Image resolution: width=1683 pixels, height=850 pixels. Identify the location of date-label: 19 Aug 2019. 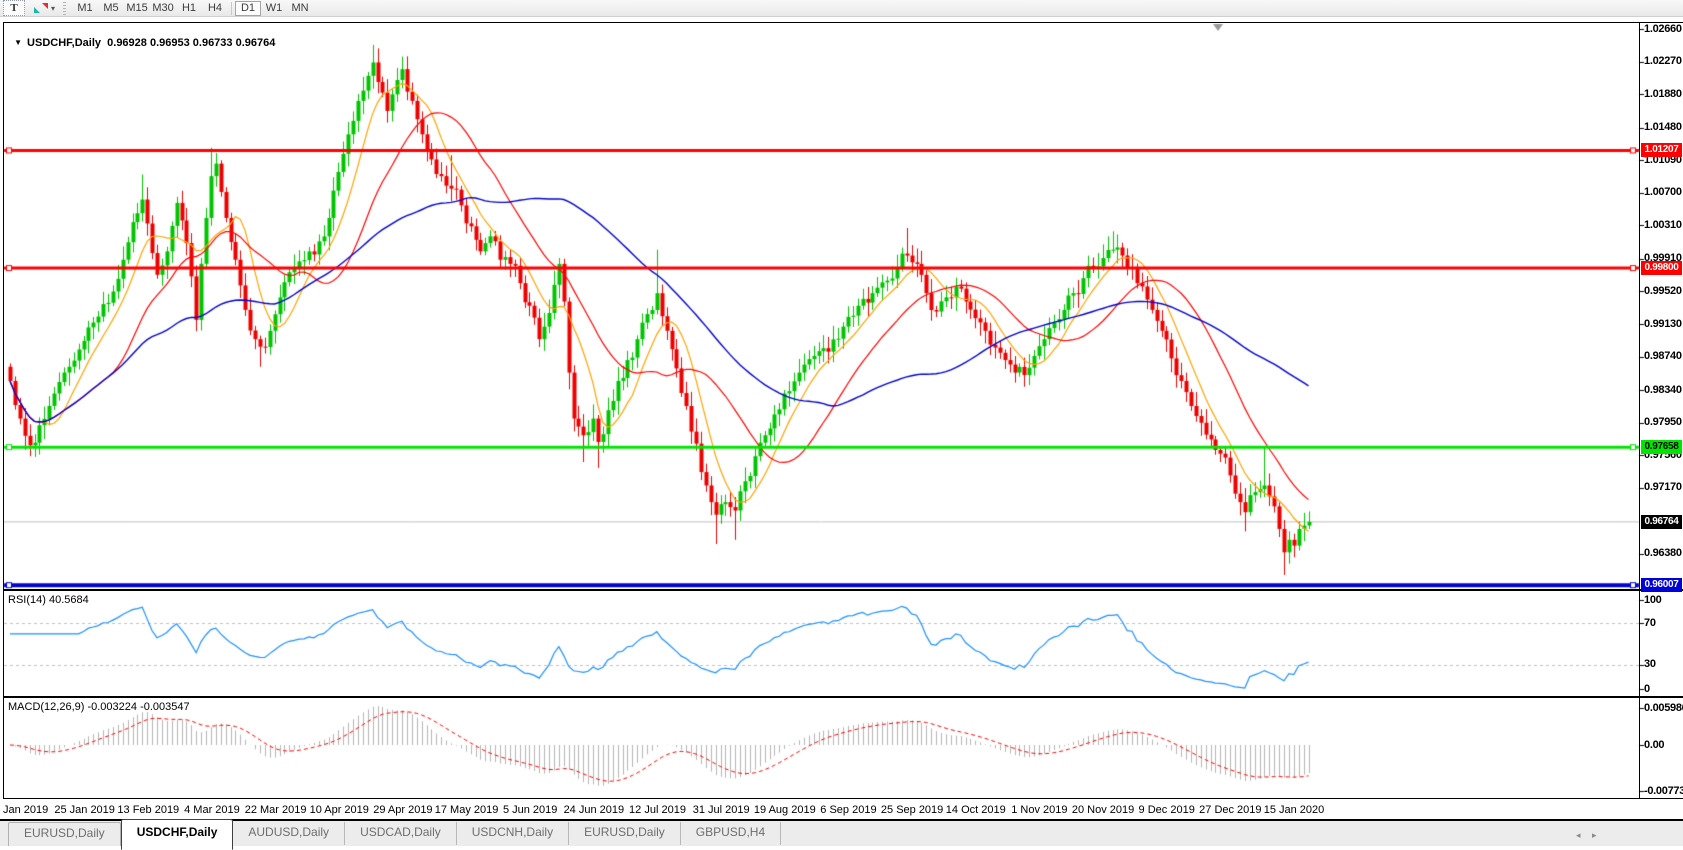
(784, 810).